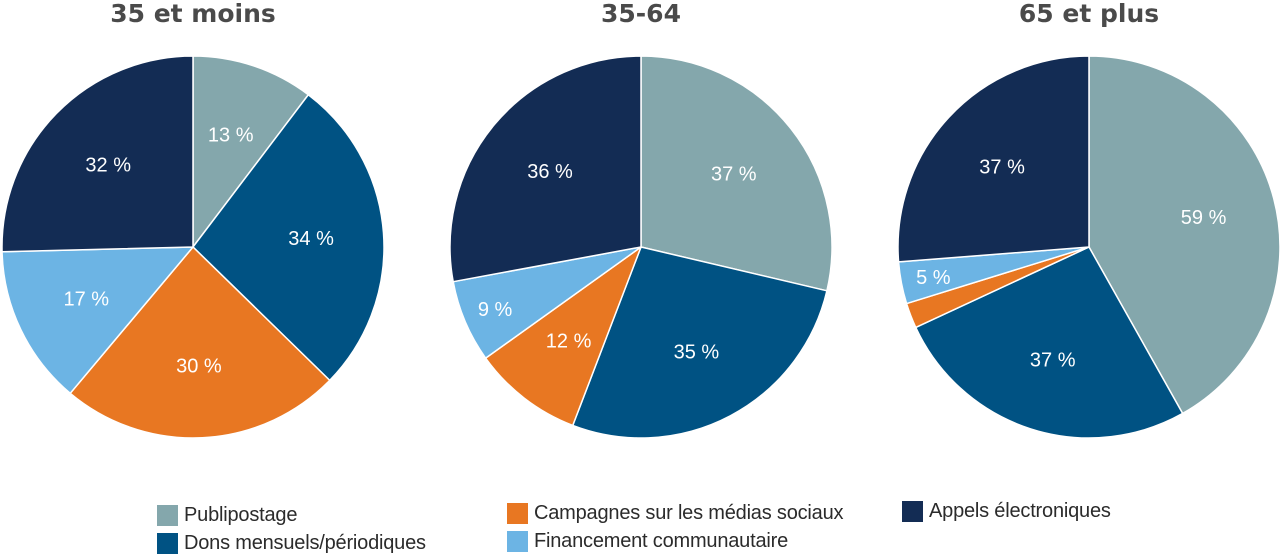  What do you see at coordinates (569, 342) in the screenshot?
I see `slice-label-campagnes-sur-les-medias-sociaux: 12 %` at bounding box center [569, 342].